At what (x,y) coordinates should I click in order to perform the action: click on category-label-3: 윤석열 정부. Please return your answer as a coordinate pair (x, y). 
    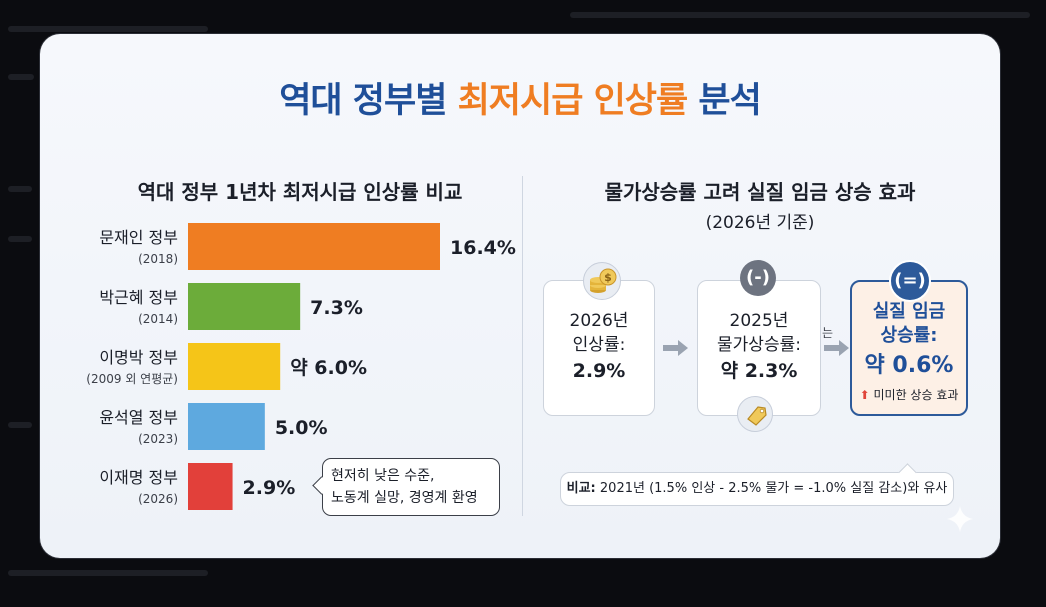
    Looking at the image, I should click on (138, 417).